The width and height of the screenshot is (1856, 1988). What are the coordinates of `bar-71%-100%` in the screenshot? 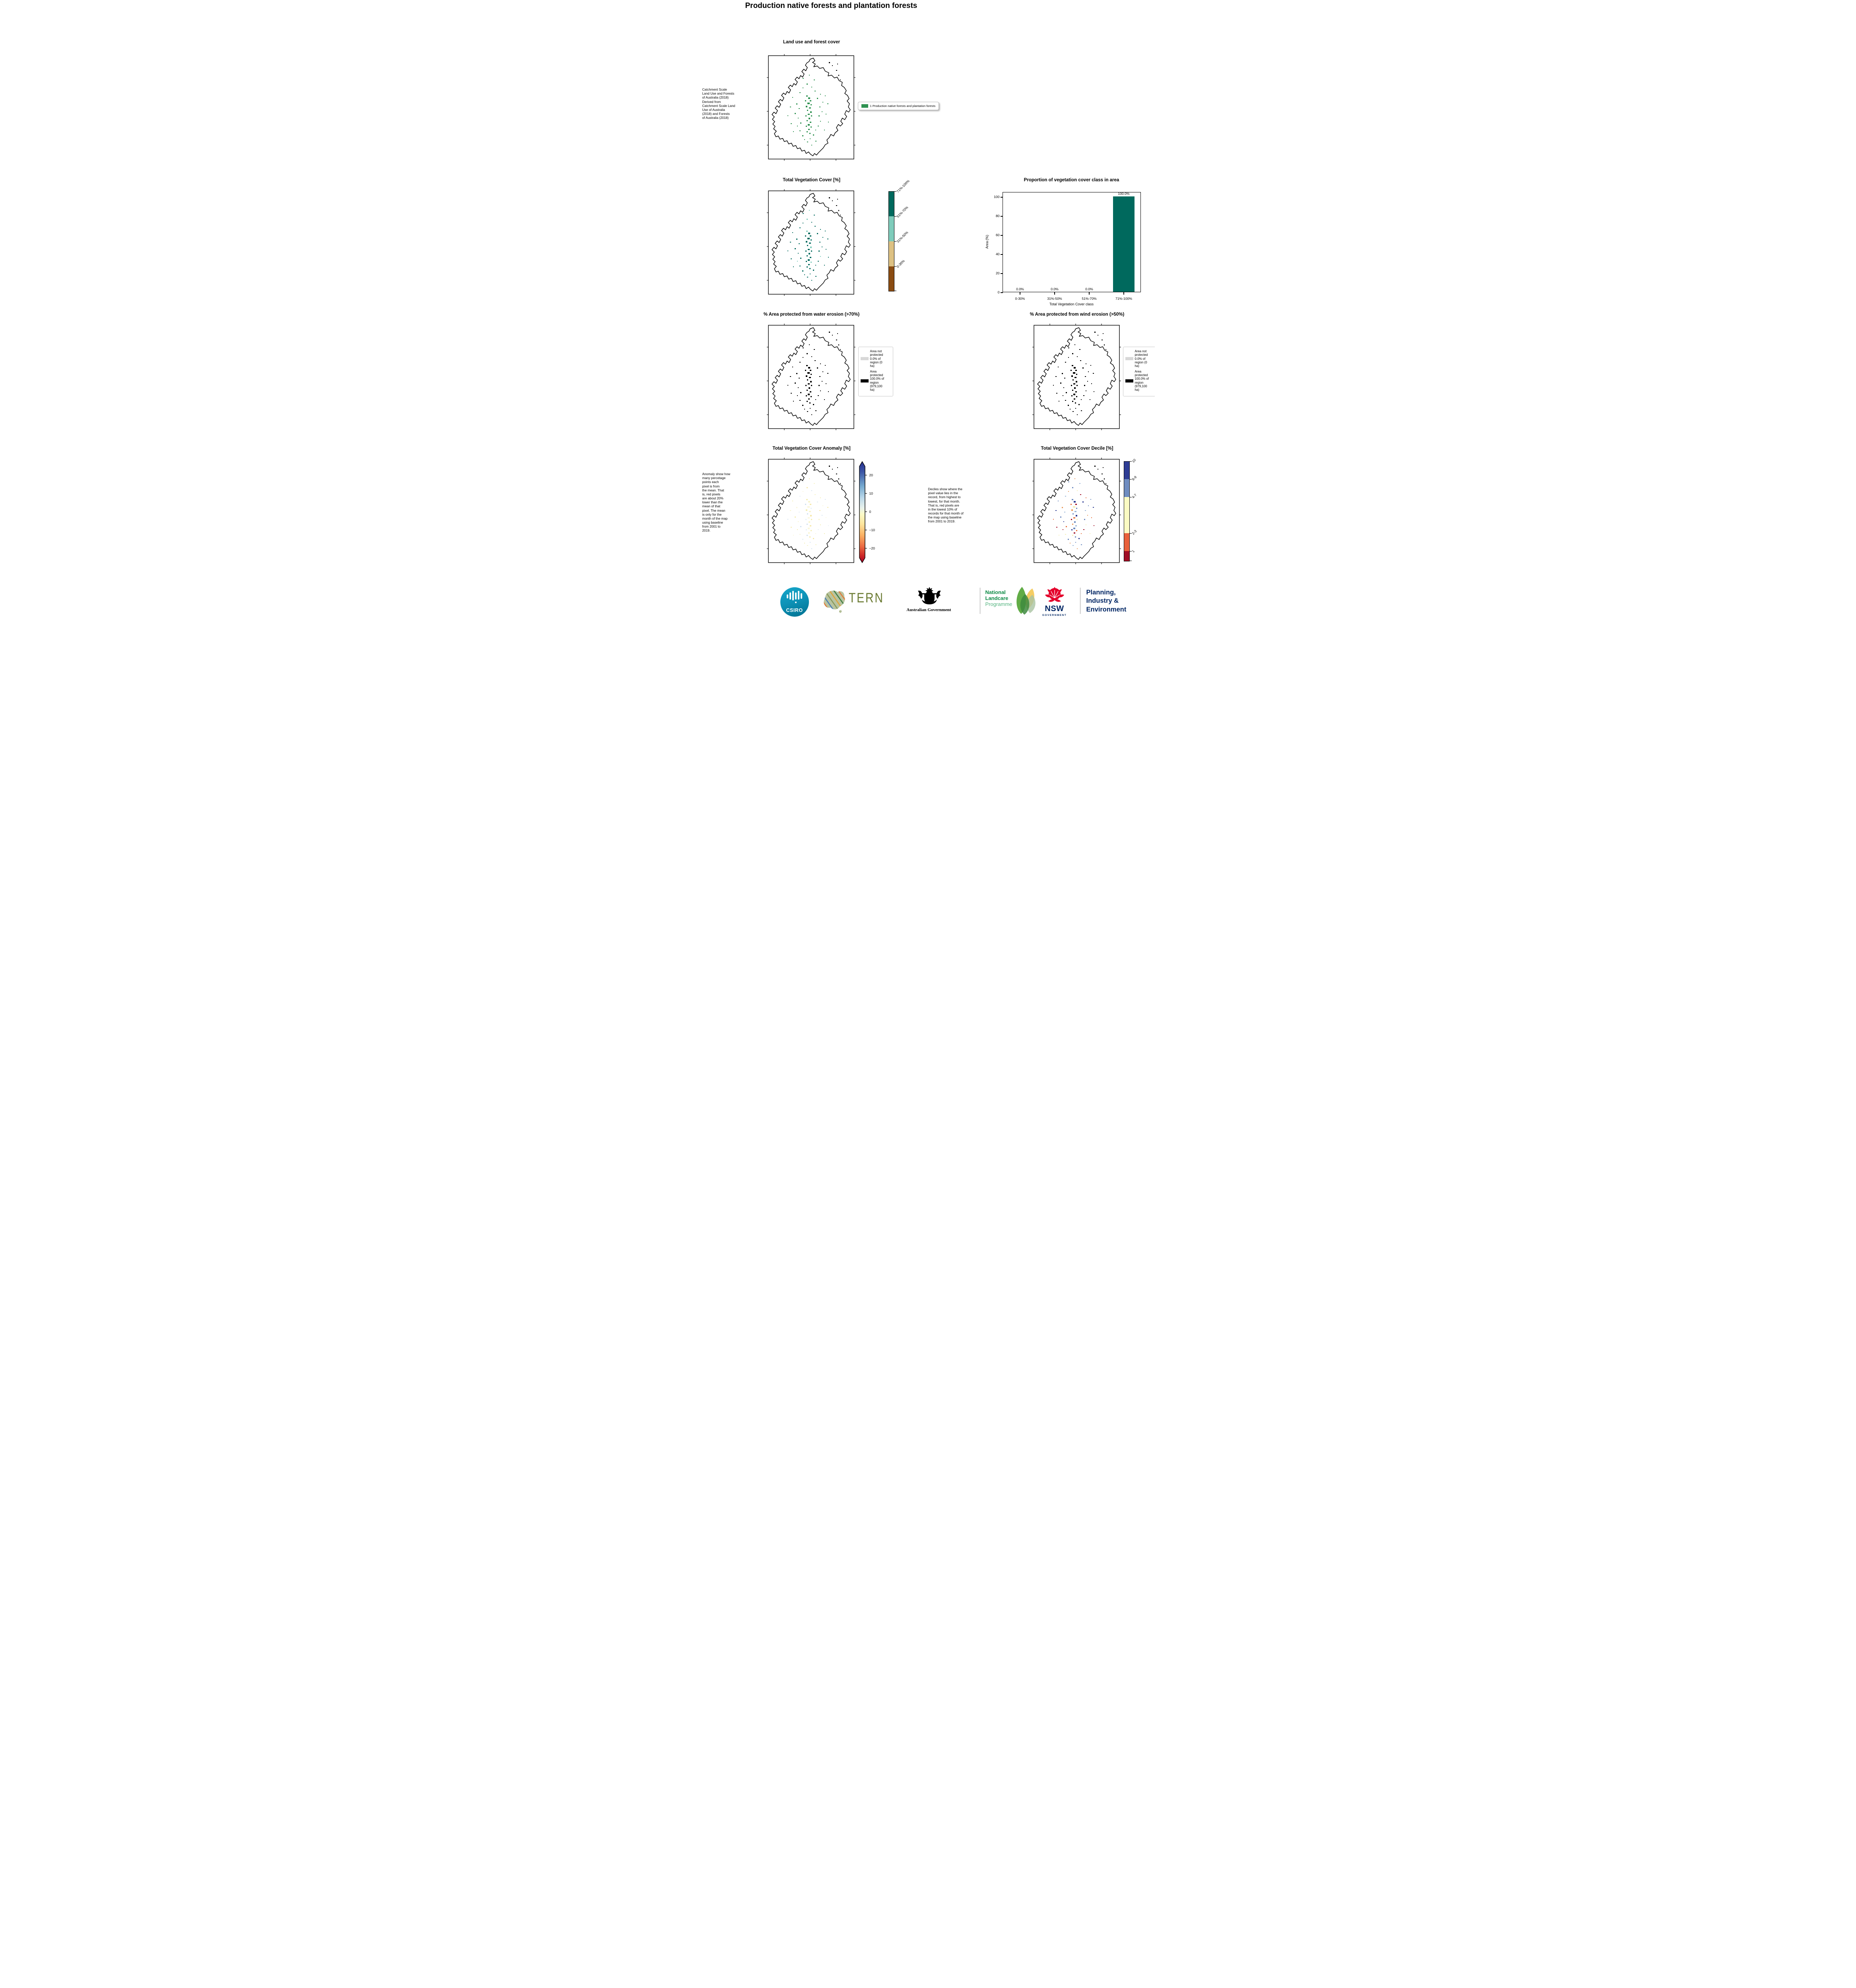 It's located at (1124, 244).